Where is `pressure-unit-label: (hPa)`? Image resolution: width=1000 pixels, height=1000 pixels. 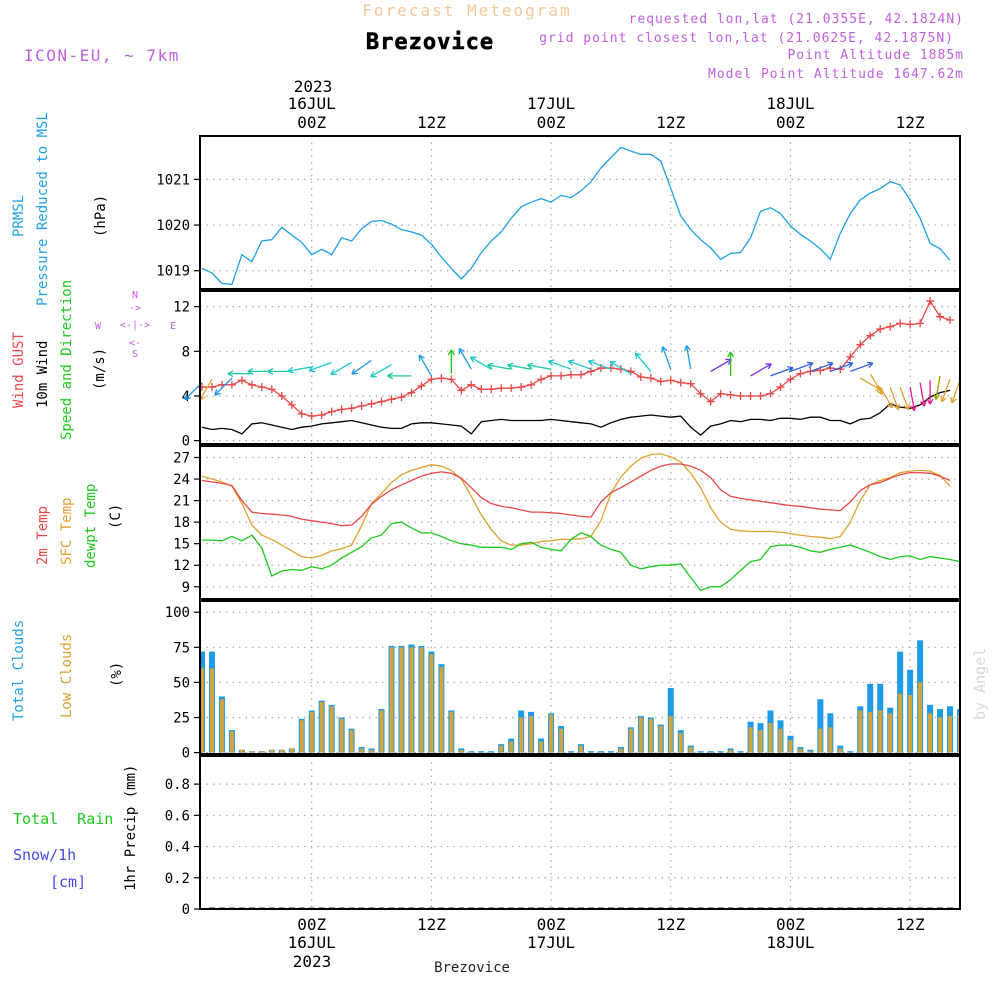 pressure-unit-label: (hPa) is located at coordinates (101, 216).